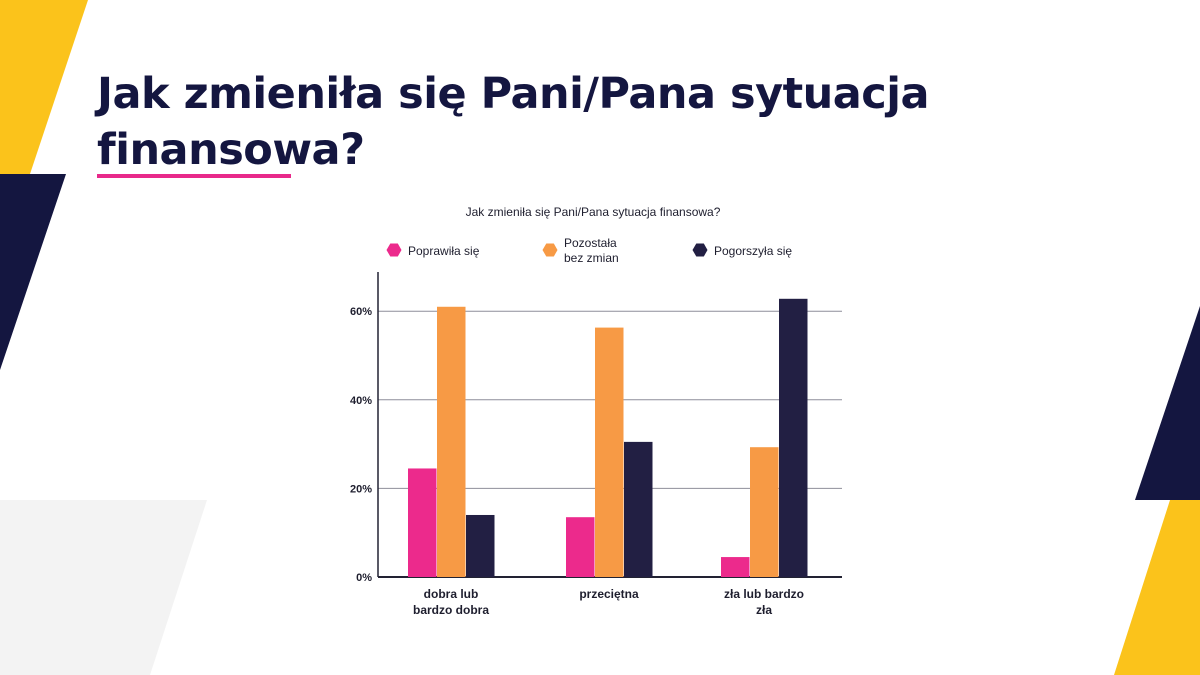  Describe the element at coordinates (764, 602) in the screenshot. I see `x-tick-label: zła lub bardzo zła` at that location.